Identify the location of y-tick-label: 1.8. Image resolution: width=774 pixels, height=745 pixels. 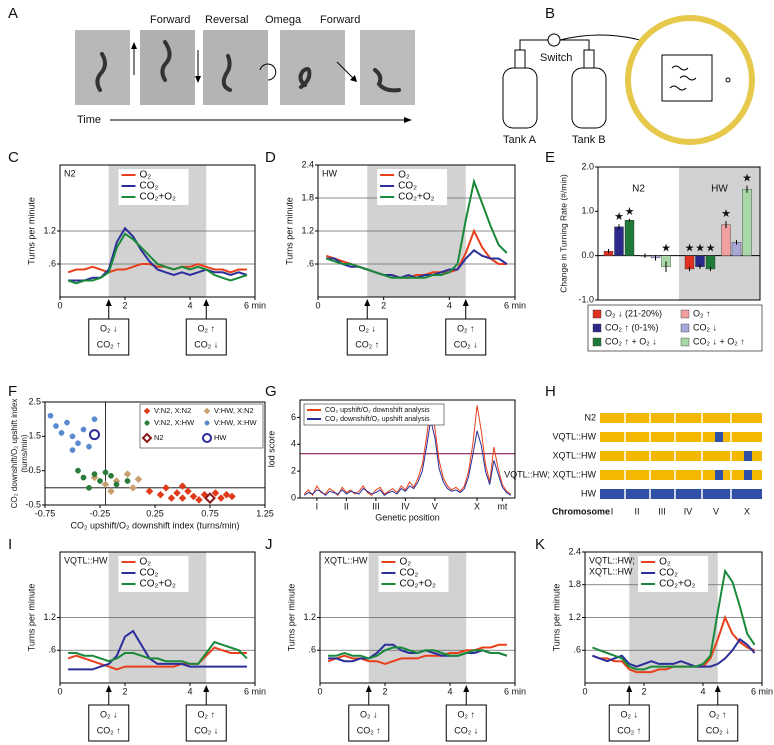
(307, 197).